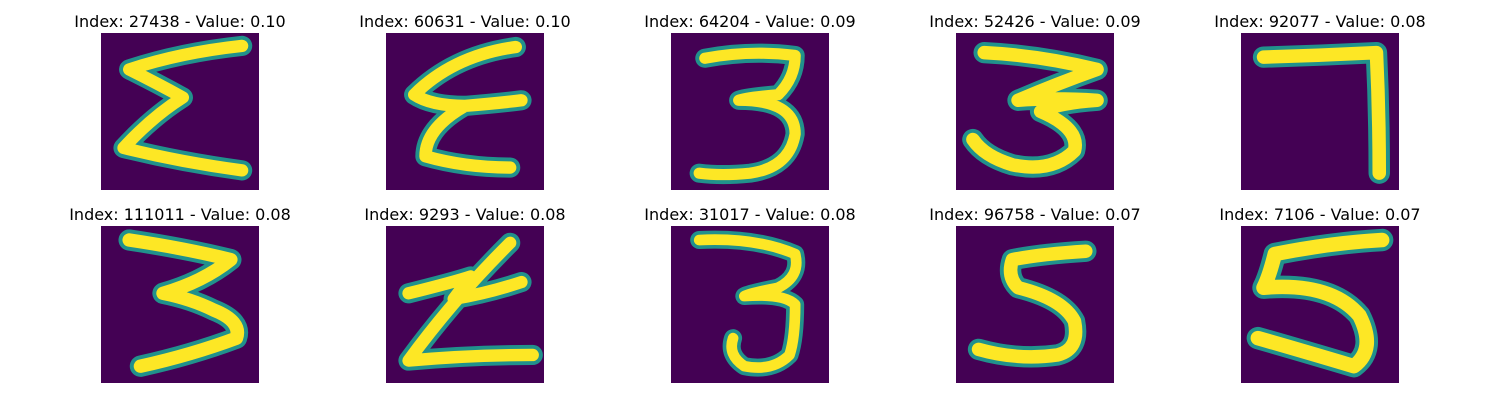 Image resolution: width=1500 pixels, height=400 pixels. I want to click on panel-title: Index: 111011 - Value: 0.08, so click(180, 214).